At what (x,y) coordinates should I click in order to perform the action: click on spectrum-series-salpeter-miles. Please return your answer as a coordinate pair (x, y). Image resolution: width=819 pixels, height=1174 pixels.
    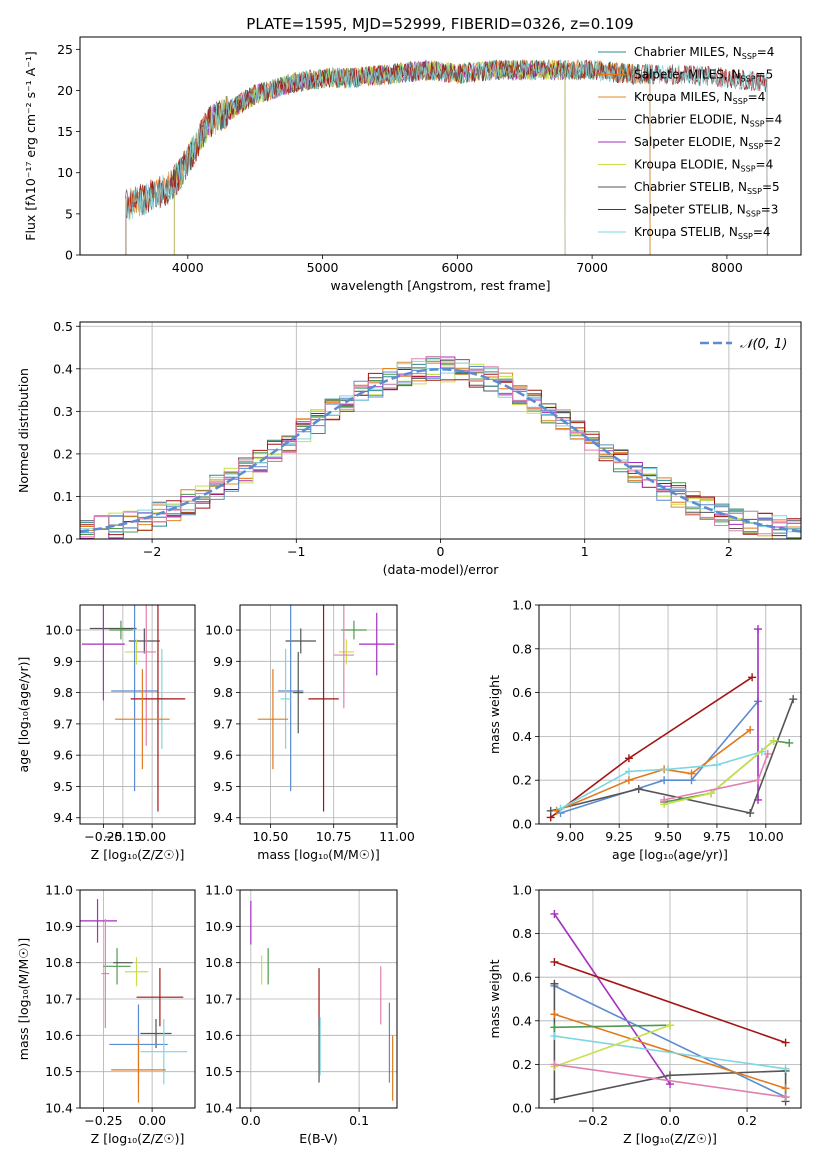
    Looking at the image, I should click on (388, 157).